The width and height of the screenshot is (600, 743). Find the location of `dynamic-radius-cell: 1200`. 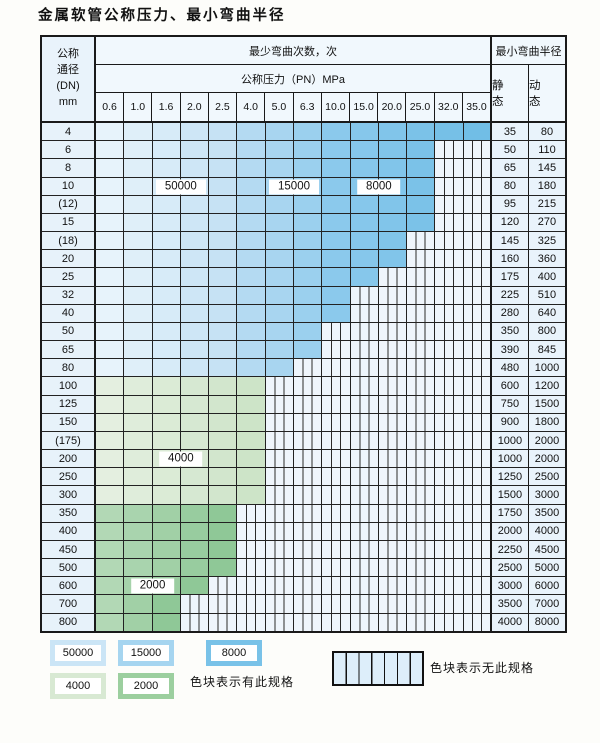

dynamic-radius-cell: 1200 is located at coordinates (546, 386).